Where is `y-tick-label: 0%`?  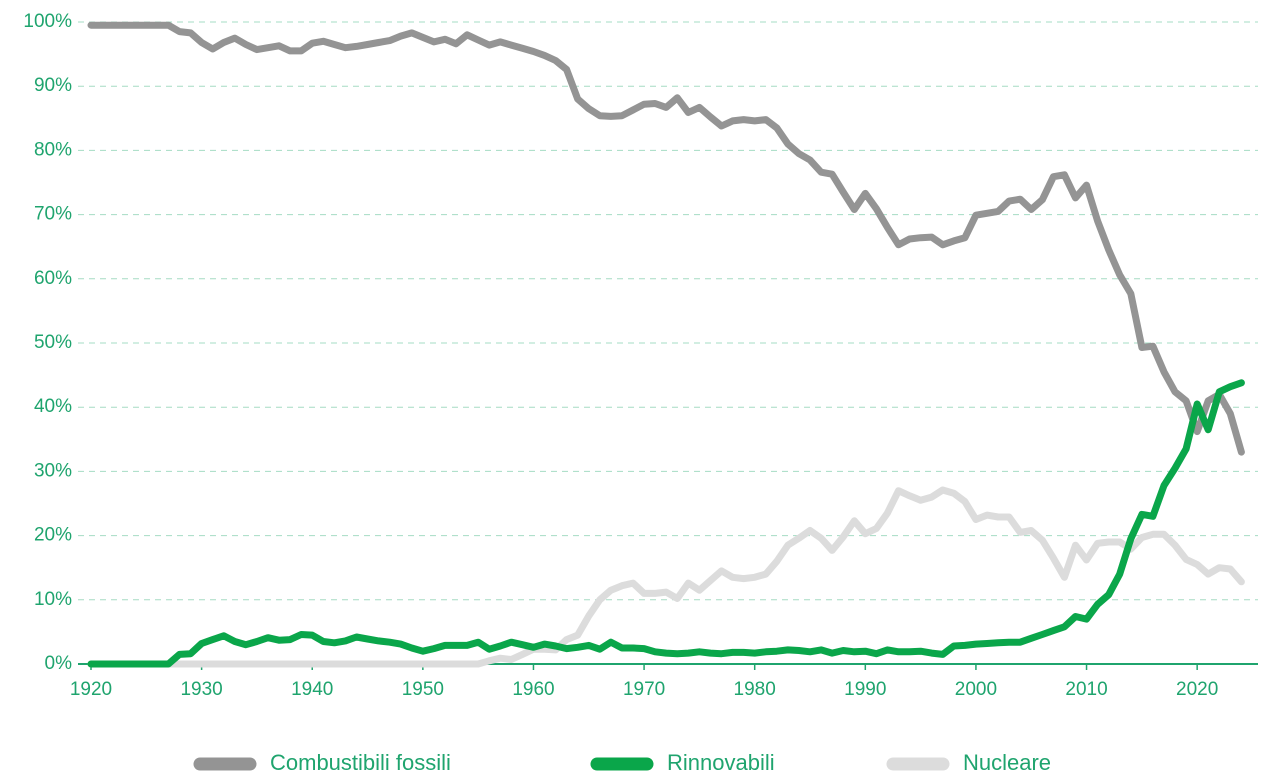
y-tick-label: 0% is located at coordinates (59, 663).